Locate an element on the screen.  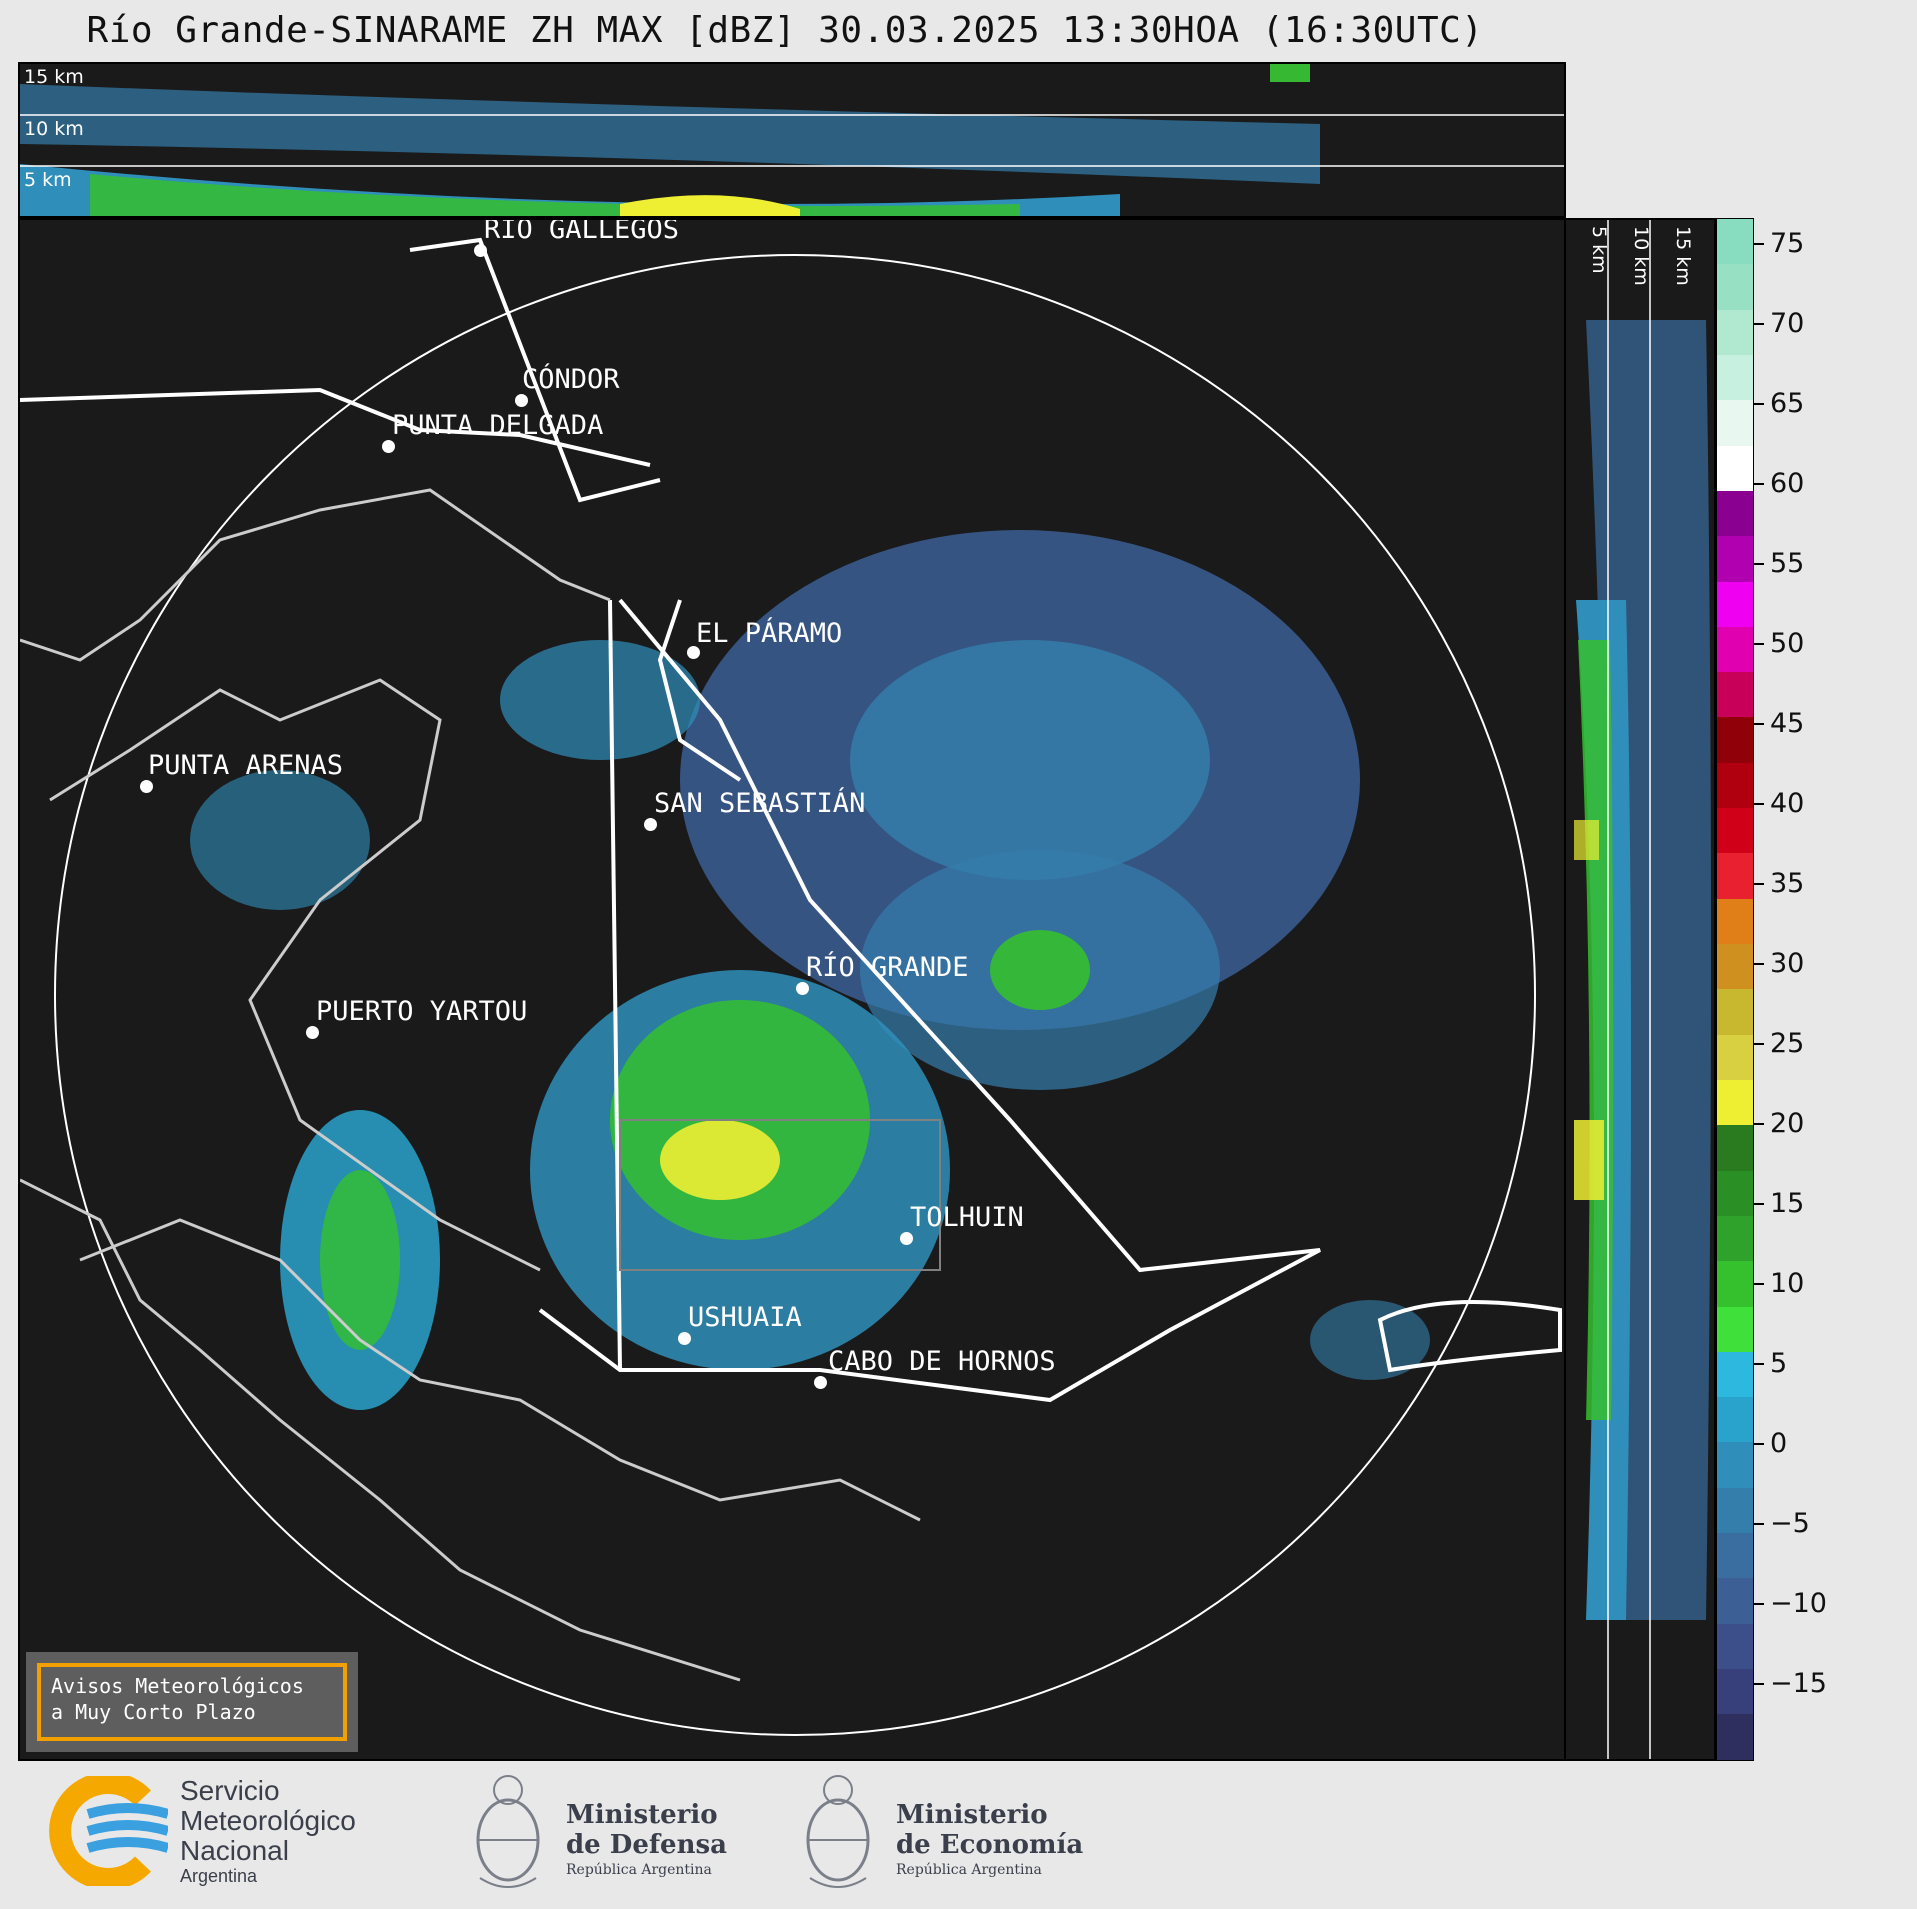
place-dot-rio-grande is located at coordinates (802, 988).